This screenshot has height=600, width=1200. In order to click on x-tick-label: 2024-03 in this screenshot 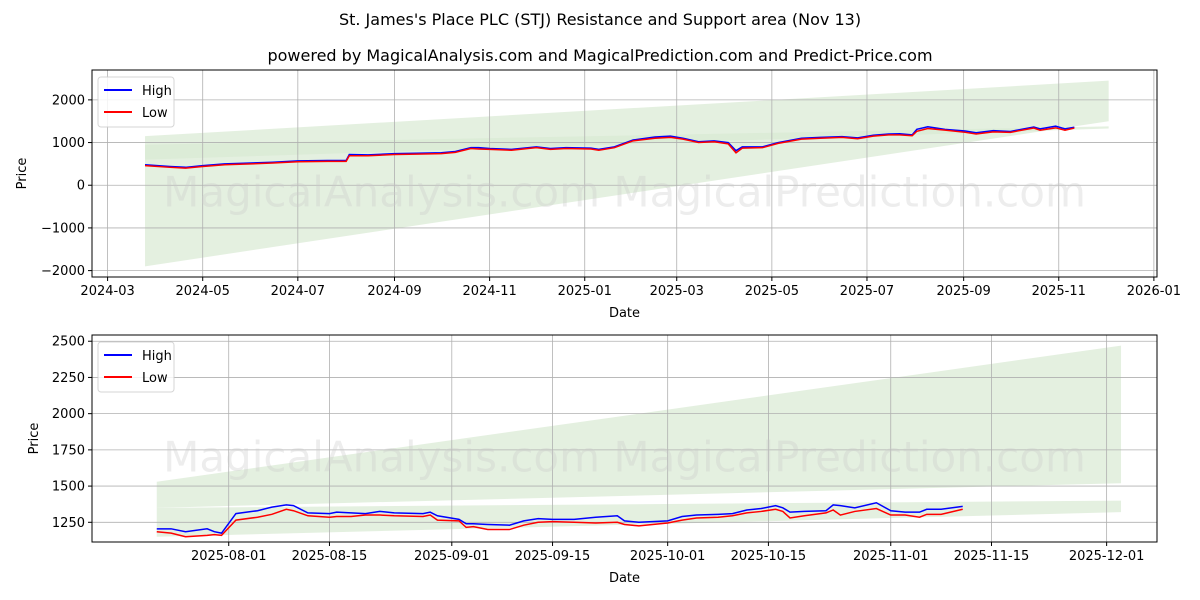, I will do `click(107, 291)`.